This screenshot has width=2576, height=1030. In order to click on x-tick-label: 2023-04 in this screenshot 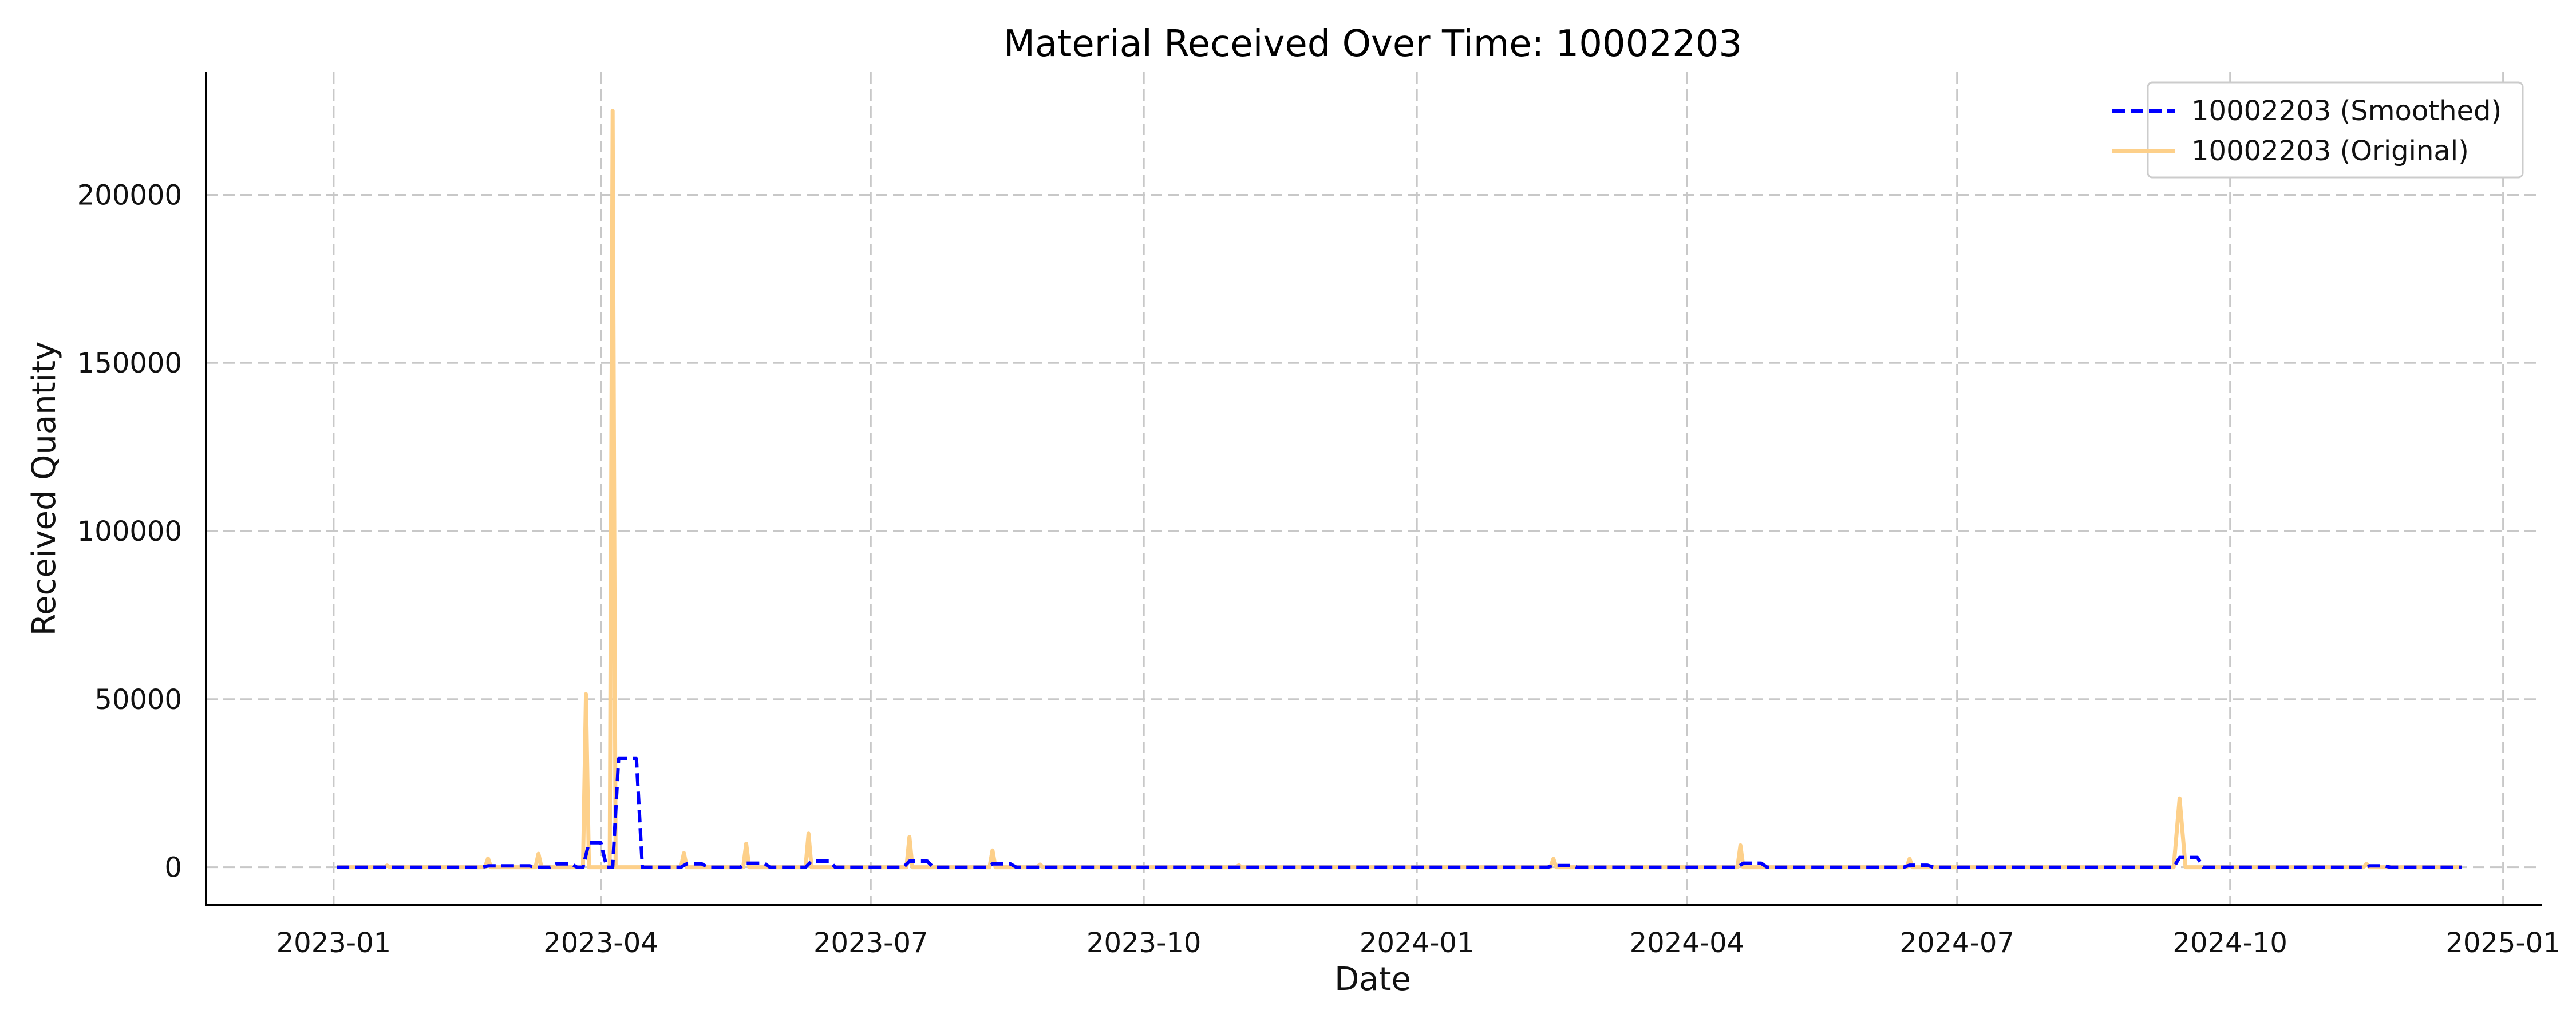, I will do `click(600, 943)`.